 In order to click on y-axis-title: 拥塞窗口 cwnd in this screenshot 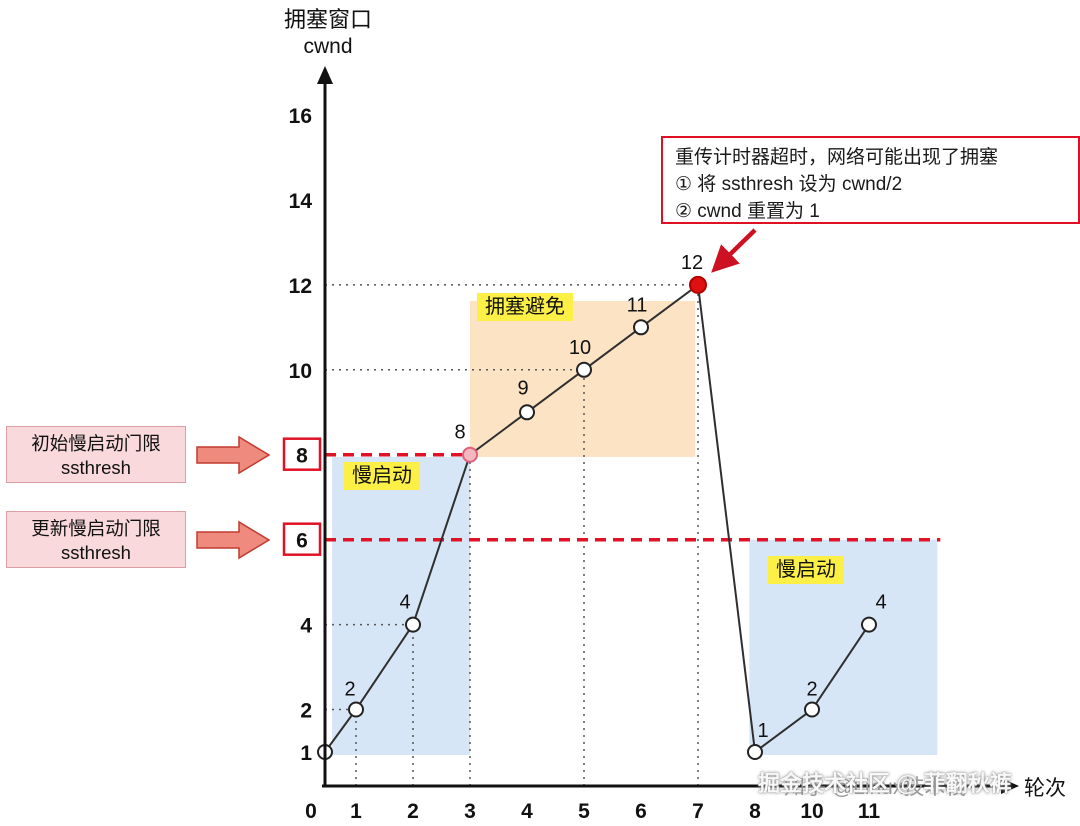, I will do `click(328, 33)`.